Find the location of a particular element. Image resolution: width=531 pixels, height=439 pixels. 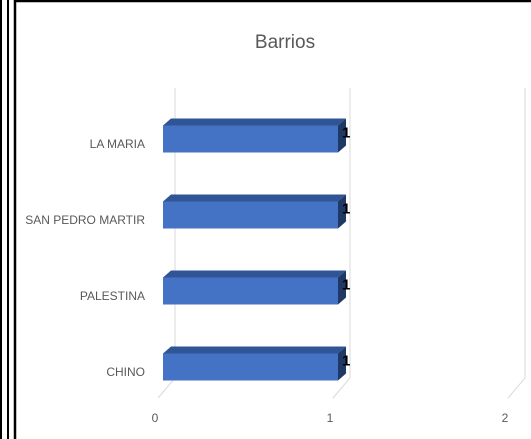

category-label: PALESTINA is located at coordinates (112, 296).